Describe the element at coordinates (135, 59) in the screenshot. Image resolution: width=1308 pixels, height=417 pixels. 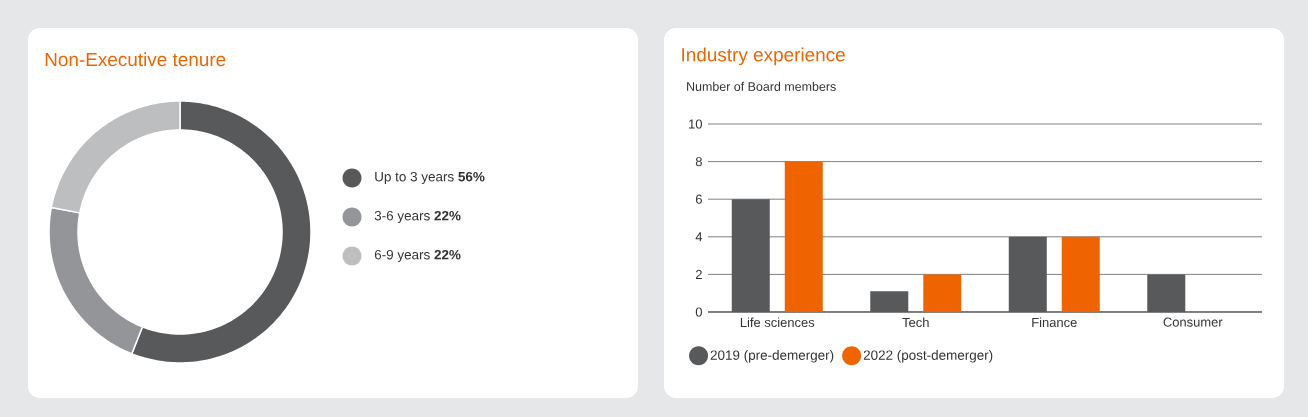
I see `chart-title: Non-Executive tenure` at that location.